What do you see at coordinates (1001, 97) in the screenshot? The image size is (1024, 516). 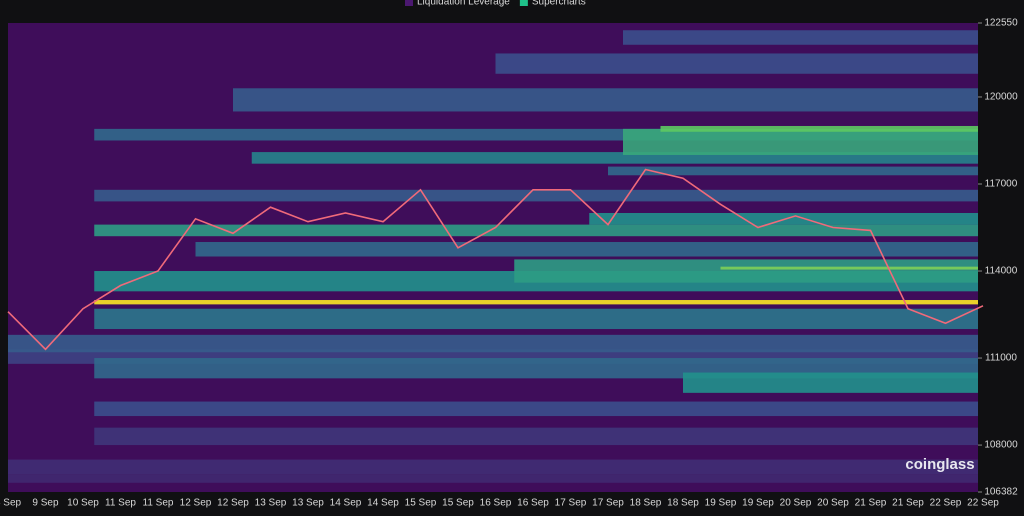 I see `y-tick-label: 120000` at bounding box center [1001, 97].